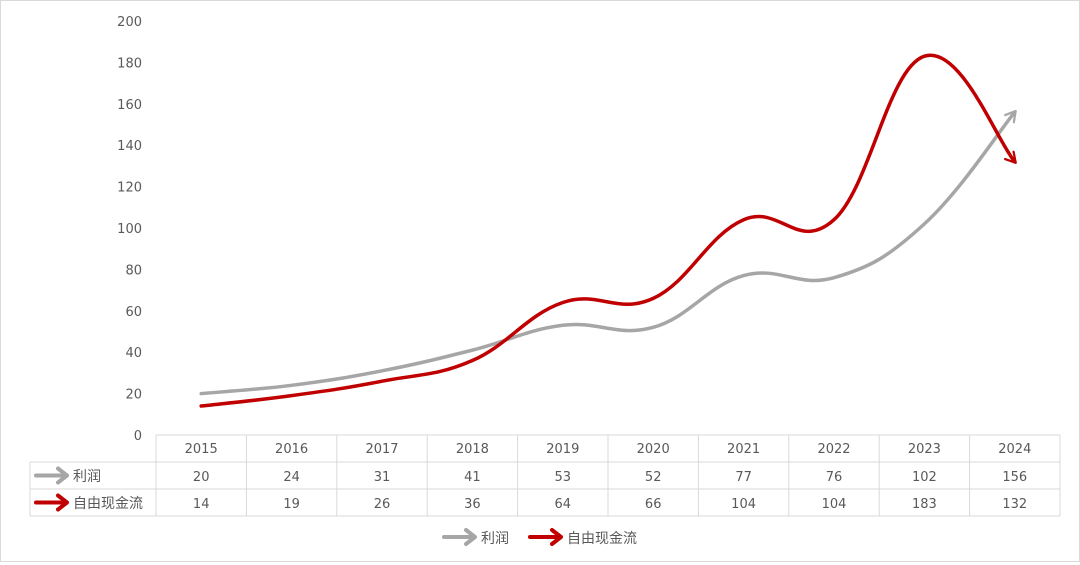 The image size is (1080, 565). Describe the element at coordinates (834, 477) in the screenshot. I see `data-table-cell: 76` at that location.